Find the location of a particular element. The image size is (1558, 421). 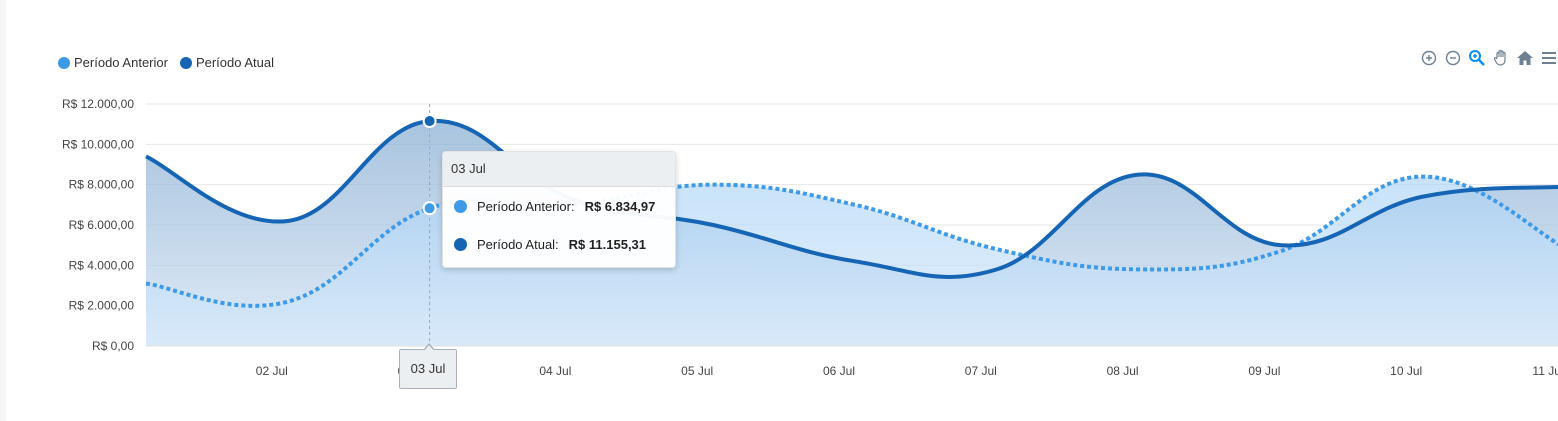

home-reset-icon is located at coordinates (1525, 58).